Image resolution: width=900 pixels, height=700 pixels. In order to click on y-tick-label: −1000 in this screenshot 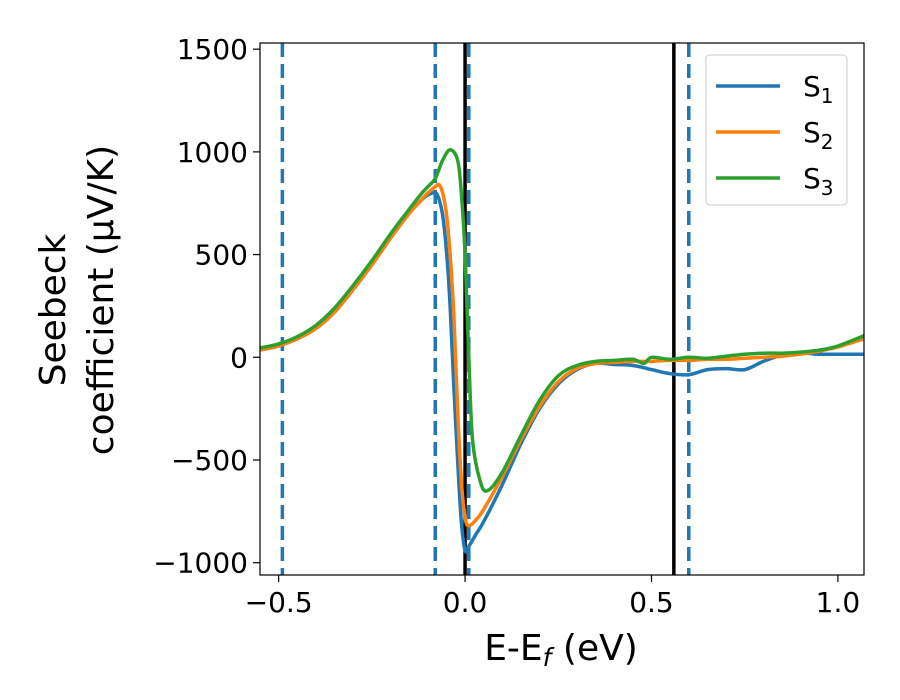, I will do `click(200, 563)`.